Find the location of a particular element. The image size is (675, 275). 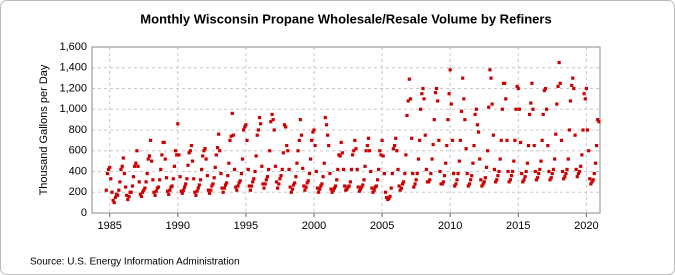

y-tick-label: 1,600 is located at coordinates (73, 47).